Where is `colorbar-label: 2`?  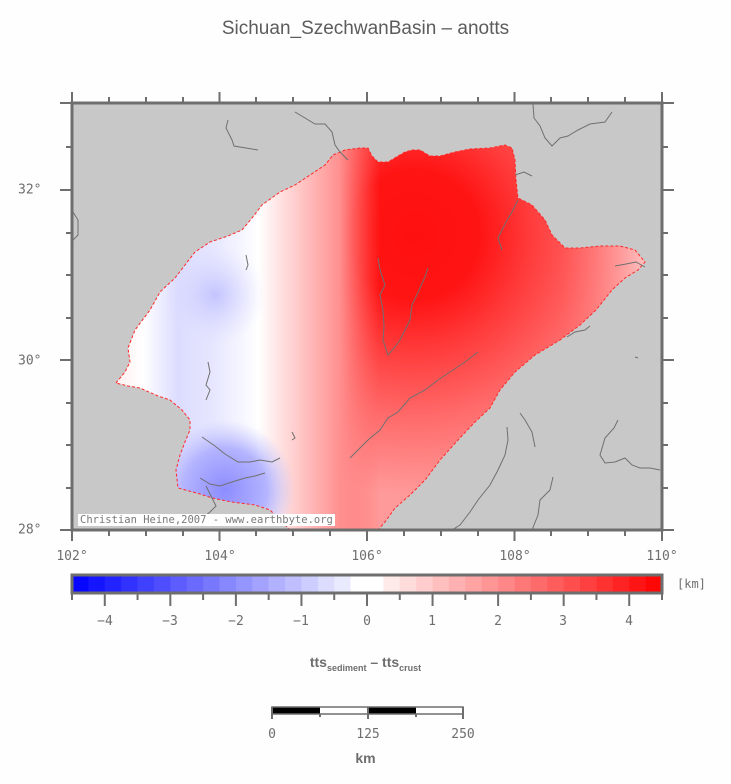 colorbar-label: 2 is located at coordinates (498, 621).